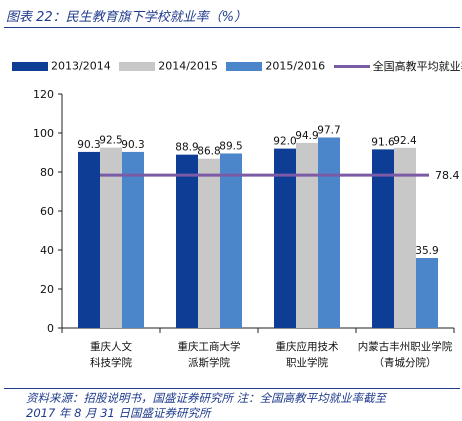 This screenshot has width=462, height=421. I want to click on source-note-line-2: 2017 年 8 月 31 日国盛证券研究所, so click(118, 413).